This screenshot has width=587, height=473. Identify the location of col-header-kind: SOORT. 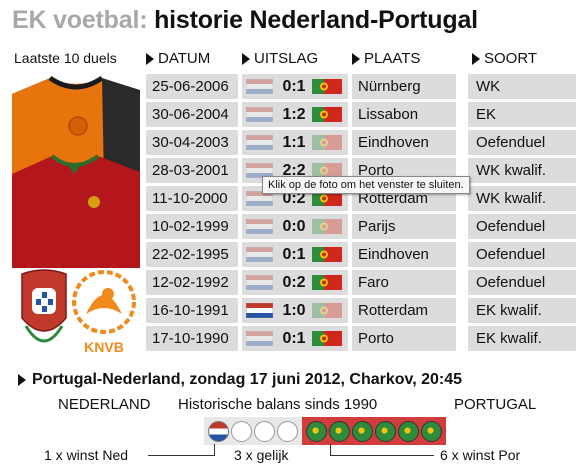
(504, 58).